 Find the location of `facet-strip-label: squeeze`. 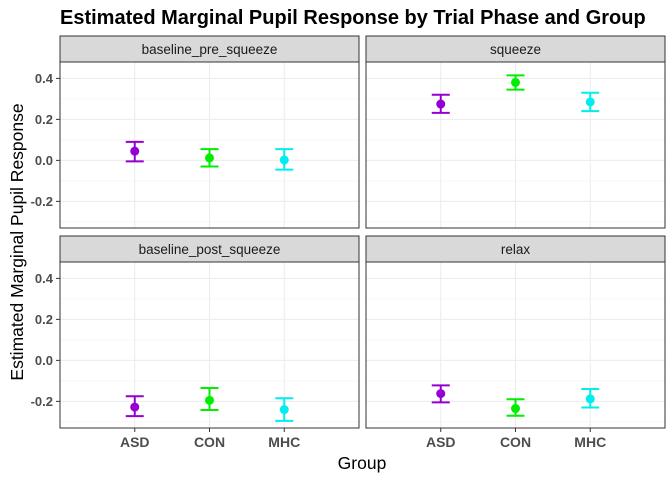

facet-strip-label: squeeze is located at coordinates (515, 49).